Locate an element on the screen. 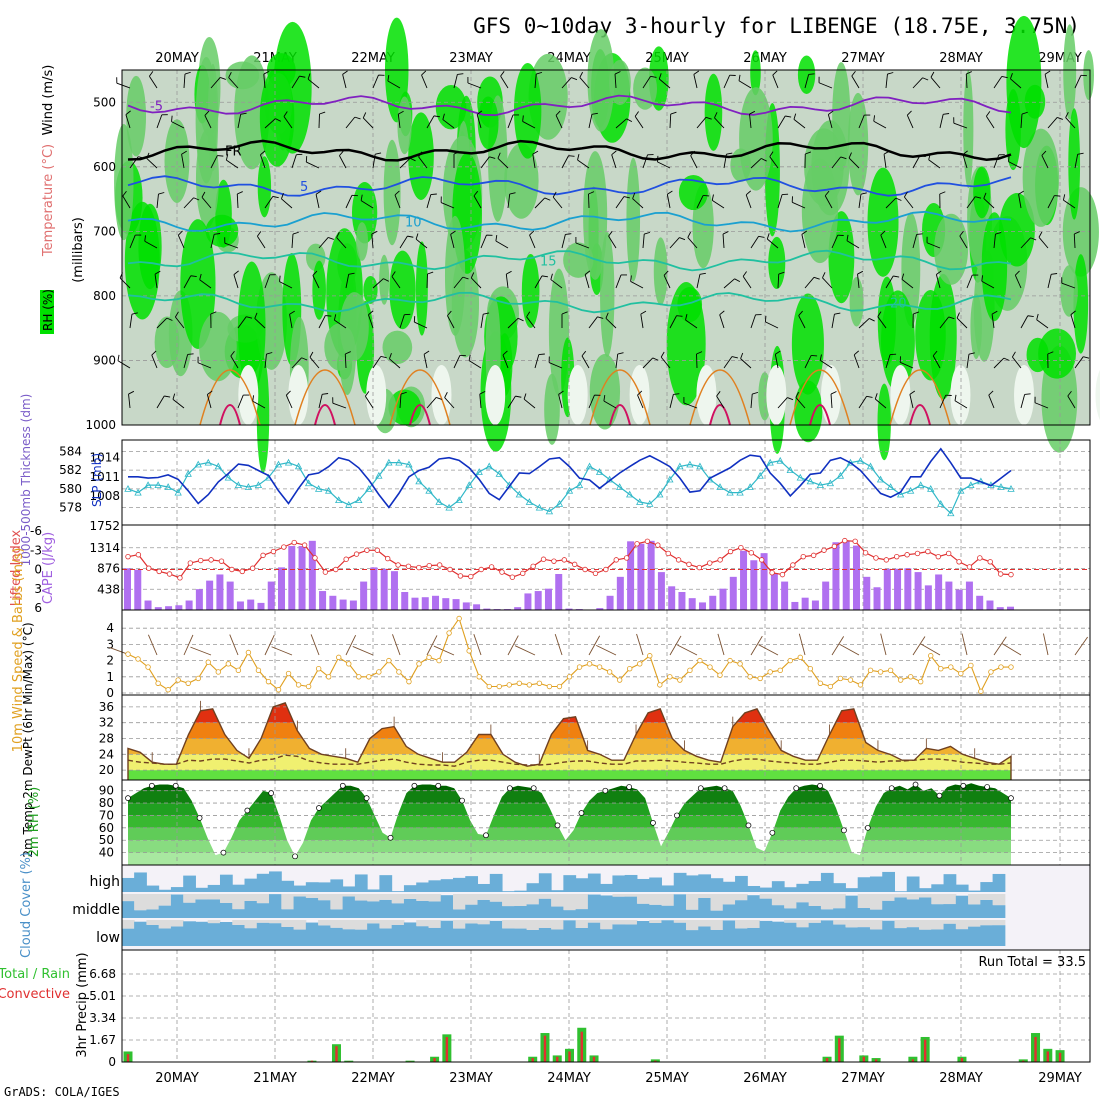 This screenshot has width=1100, height=1100. cape-axis-label: CAPE (J/kg) is located at coordinates (48, 568).